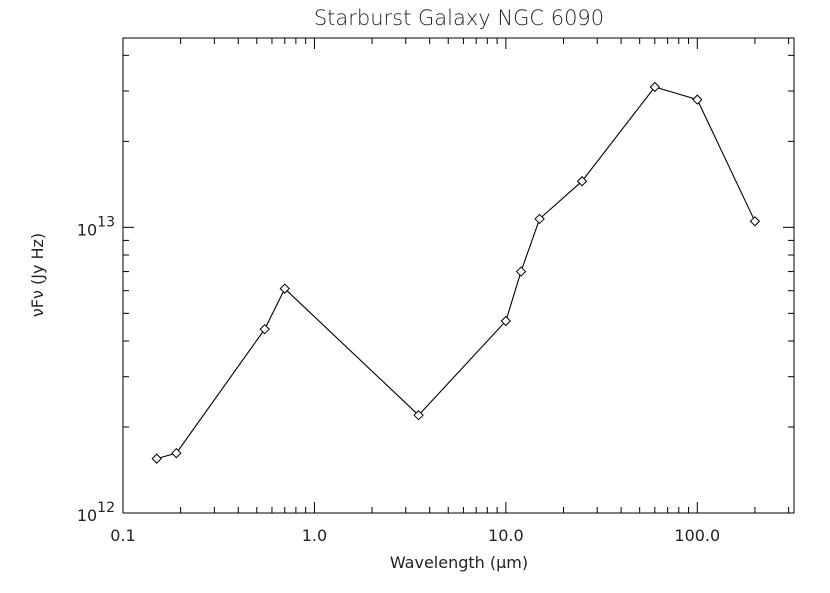  Describe the element at coordinates (96, 226) in the screenshot. I see `y-tick-label: 1013` at that location.